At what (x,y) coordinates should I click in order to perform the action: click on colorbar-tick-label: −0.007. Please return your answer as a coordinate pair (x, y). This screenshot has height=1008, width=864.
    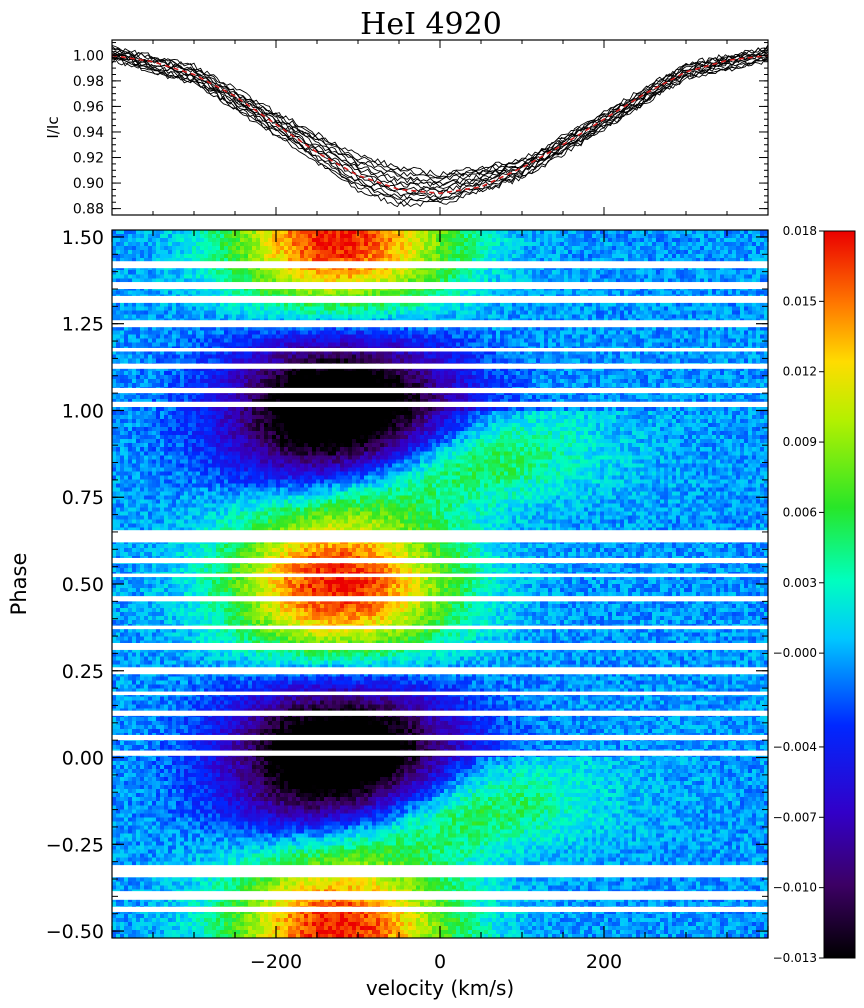
    Looking at the image, I should click on (795, 817).